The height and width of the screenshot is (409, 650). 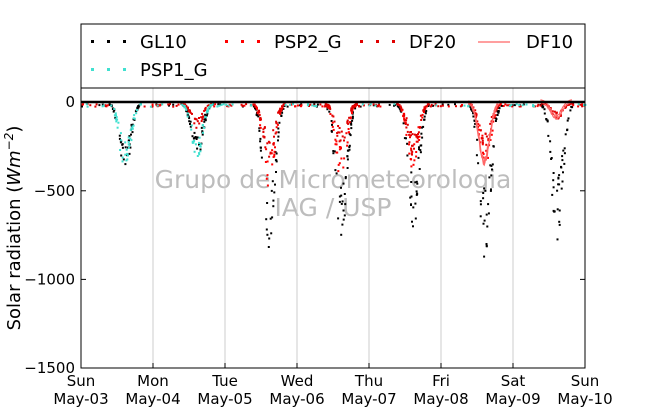 What do you see at coordinates (14, 258) in the screenshot?
I see `ylabel-plain: Solar radiation (` at bounding box center [14, 258].